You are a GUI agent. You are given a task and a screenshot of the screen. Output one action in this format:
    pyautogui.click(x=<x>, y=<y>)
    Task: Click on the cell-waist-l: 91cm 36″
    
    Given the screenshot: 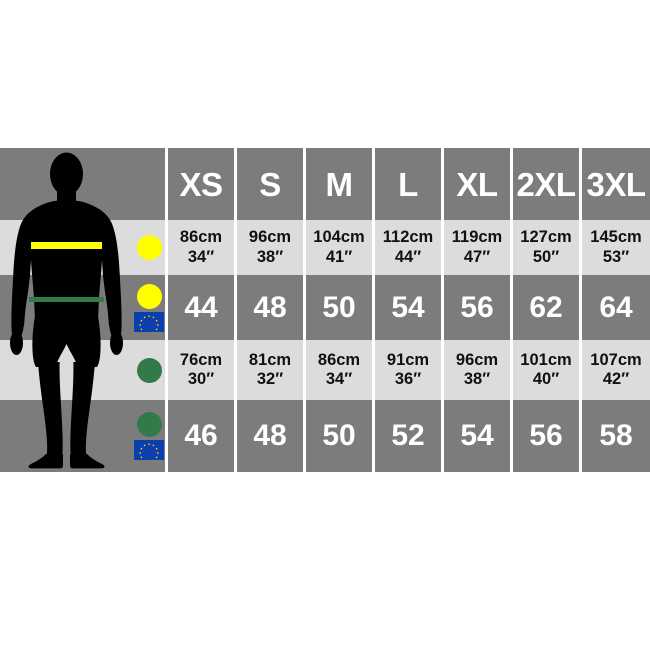 What is the action you would take?
    pyautogui.click(x=409, y=370)
    